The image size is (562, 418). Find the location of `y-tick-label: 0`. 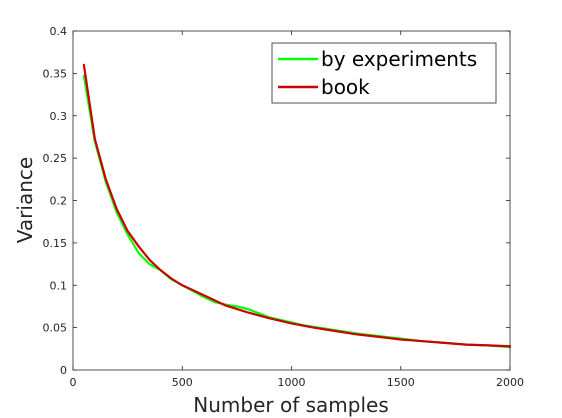

y-tick-label: 0 is located at coordinates (63, 370).